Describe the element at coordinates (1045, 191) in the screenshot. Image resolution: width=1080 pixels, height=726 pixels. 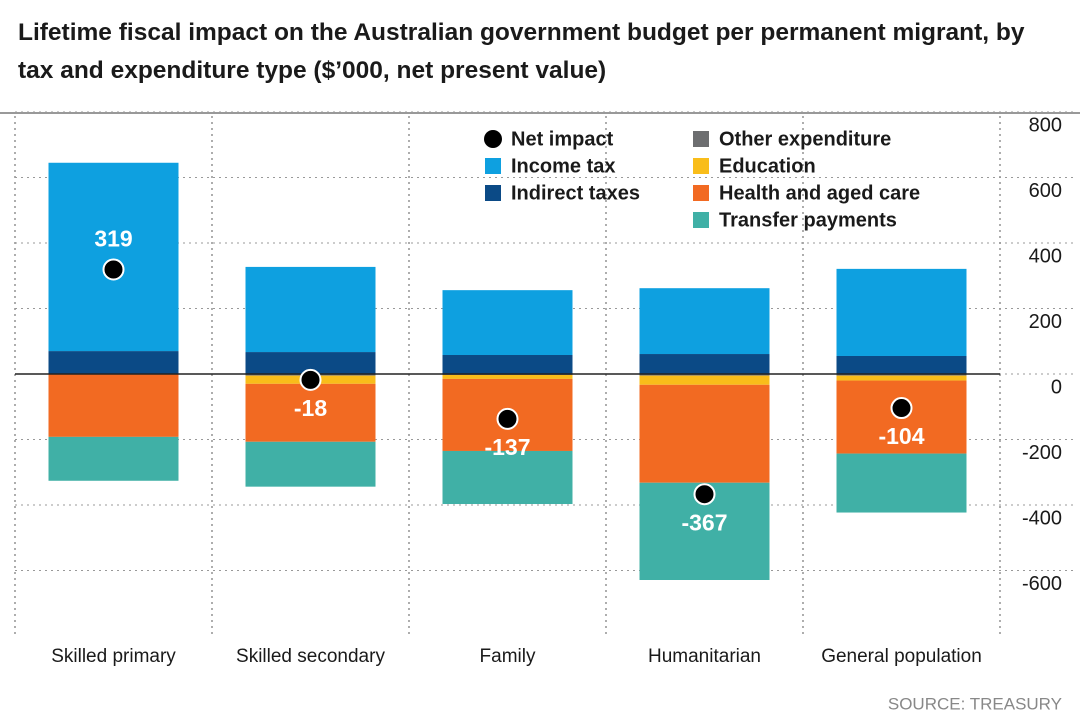
I see `y-tick-label: 600` at that location.